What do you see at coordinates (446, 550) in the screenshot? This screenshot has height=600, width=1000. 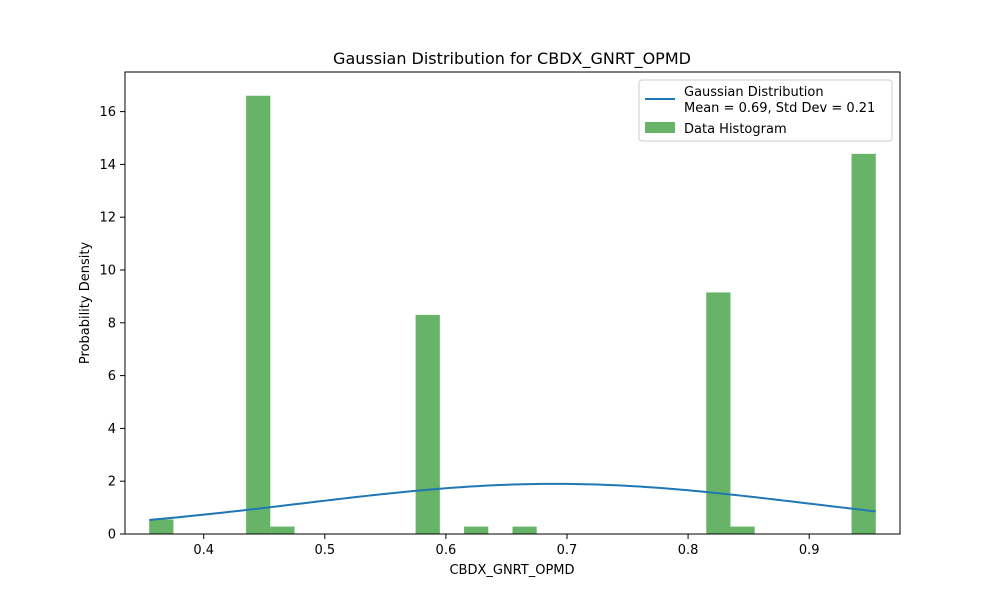 I see `x-tick-label-2: 0.6` at bounding box center [446, 550].